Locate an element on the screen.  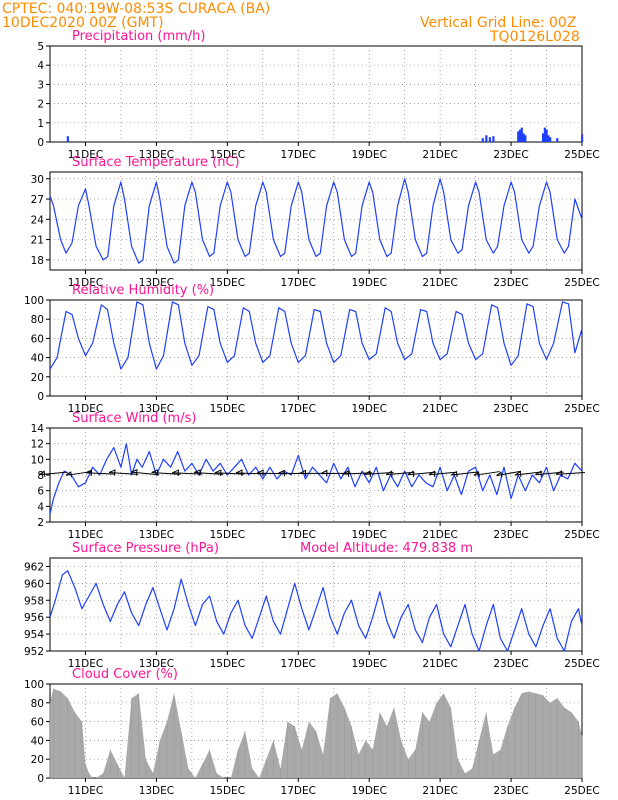
y-tick-label: 30 is located at coordinates (37, 180).